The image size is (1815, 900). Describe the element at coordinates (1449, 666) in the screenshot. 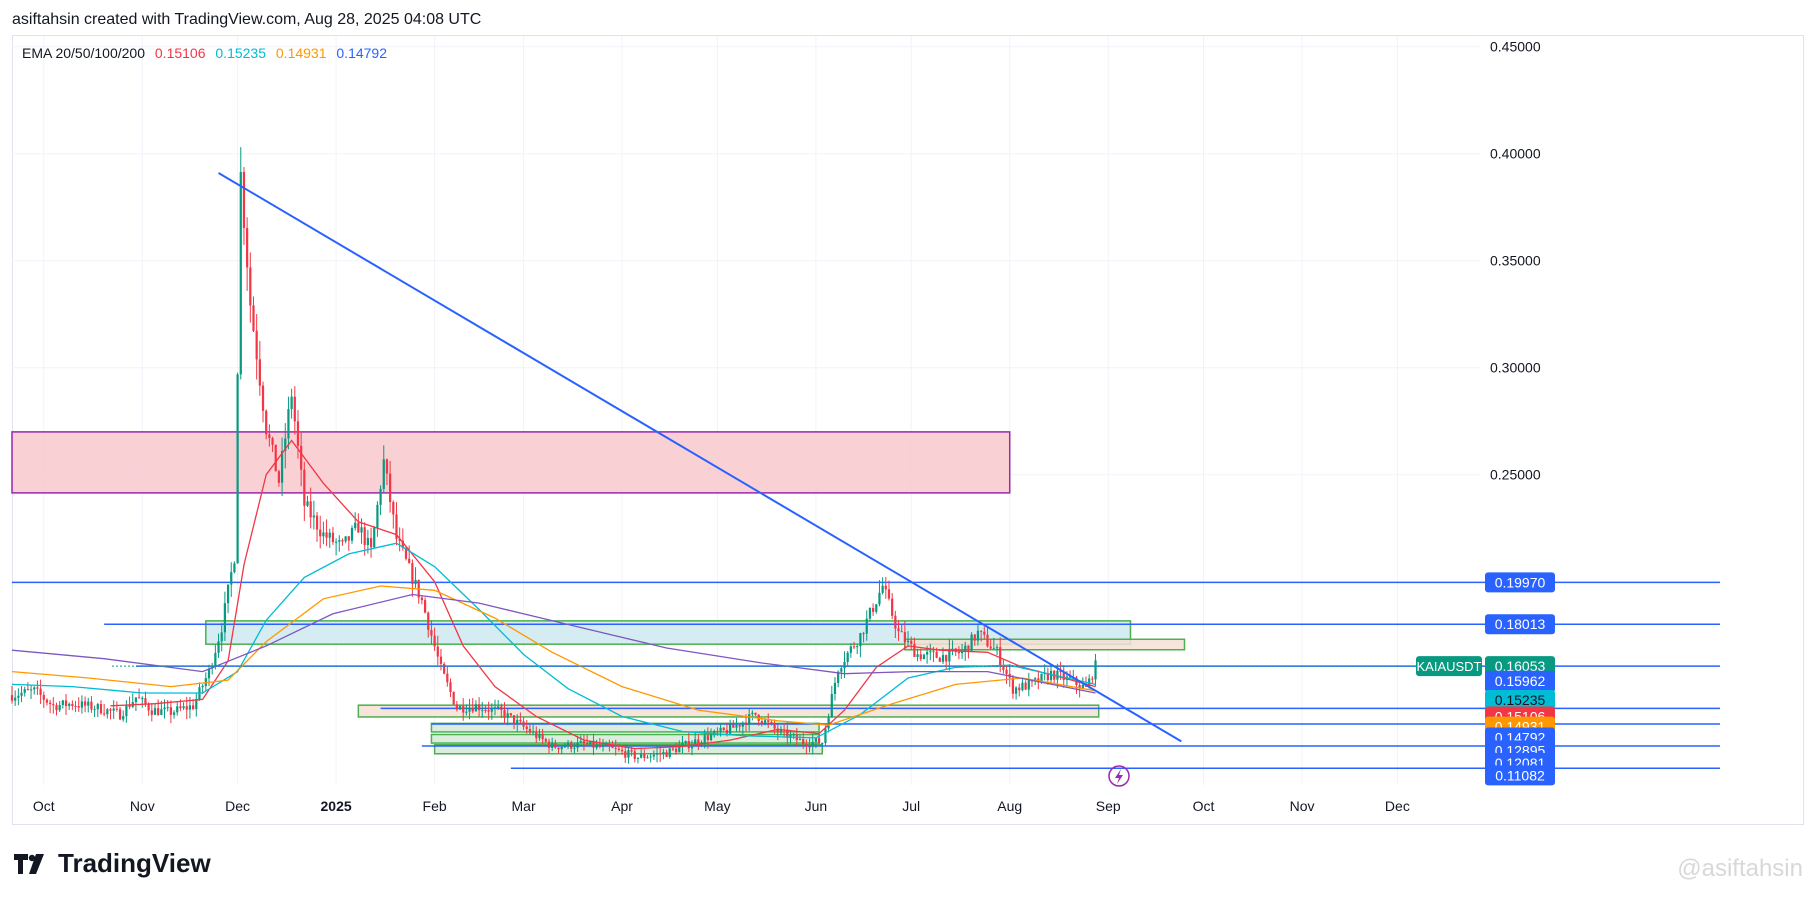

I see `symbol-tag` at that location.